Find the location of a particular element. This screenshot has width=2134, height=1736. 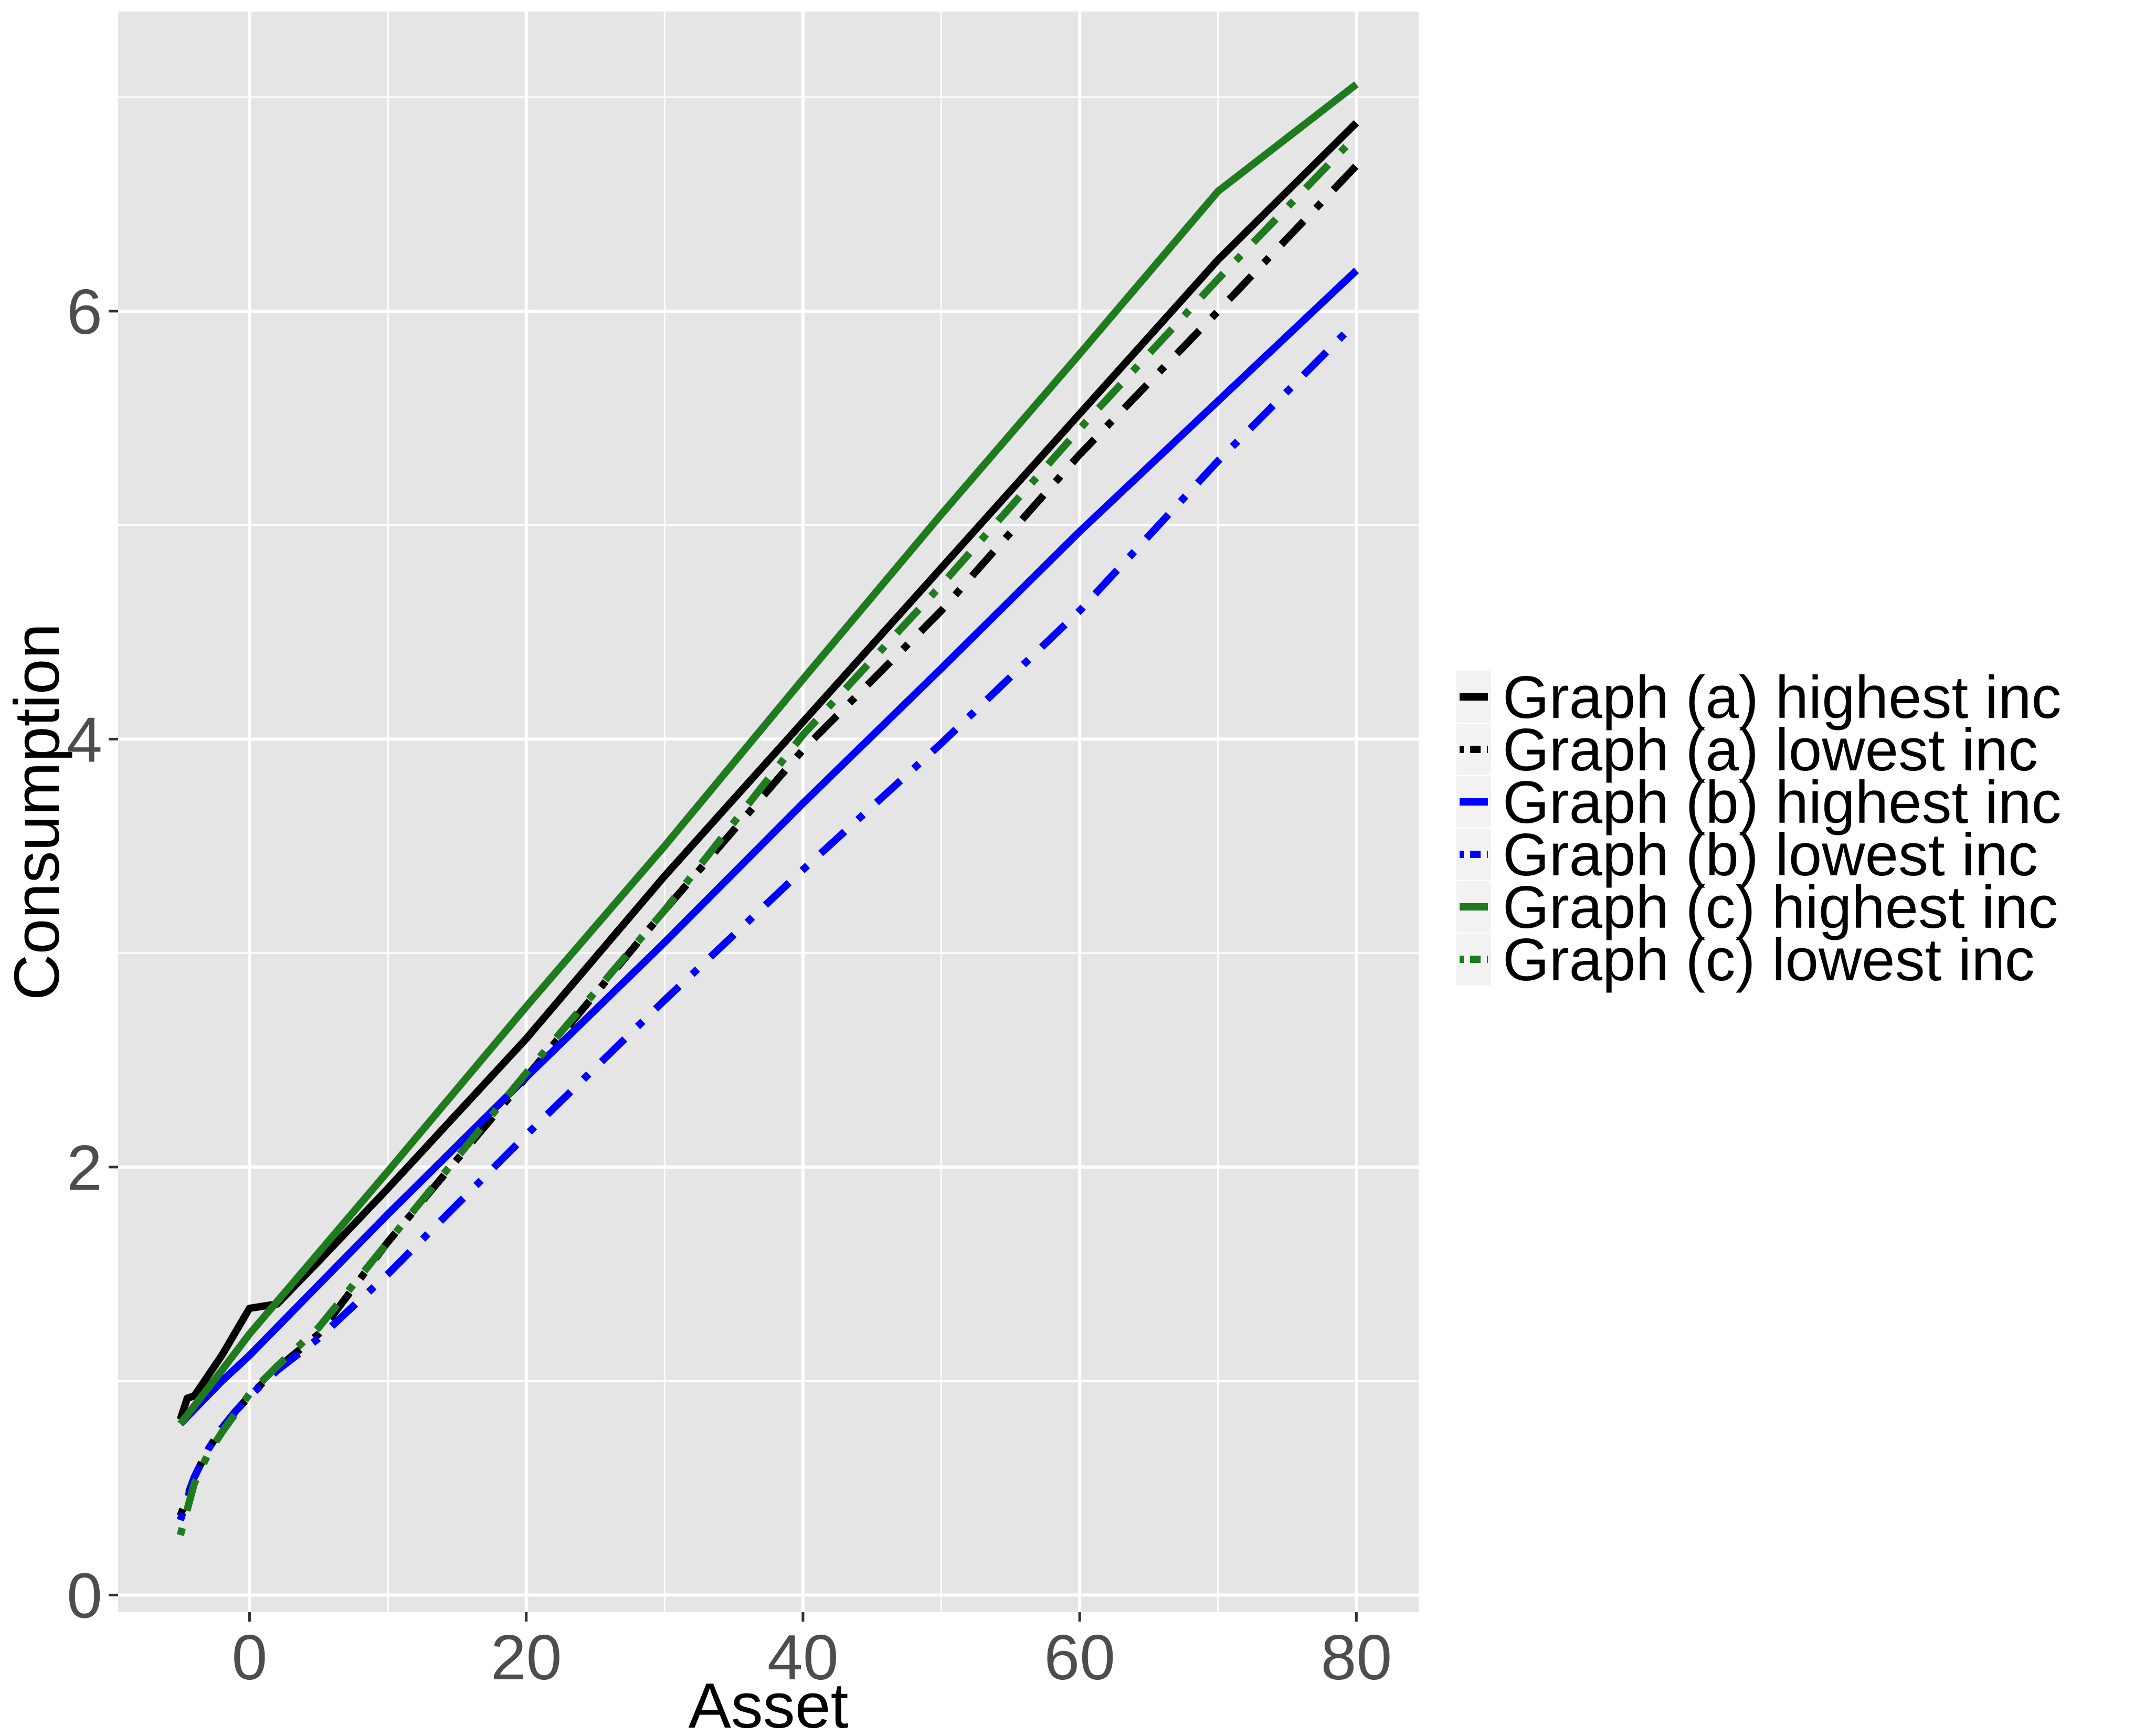

y-tick-label: 0 is located at coordinates (84, 1595).